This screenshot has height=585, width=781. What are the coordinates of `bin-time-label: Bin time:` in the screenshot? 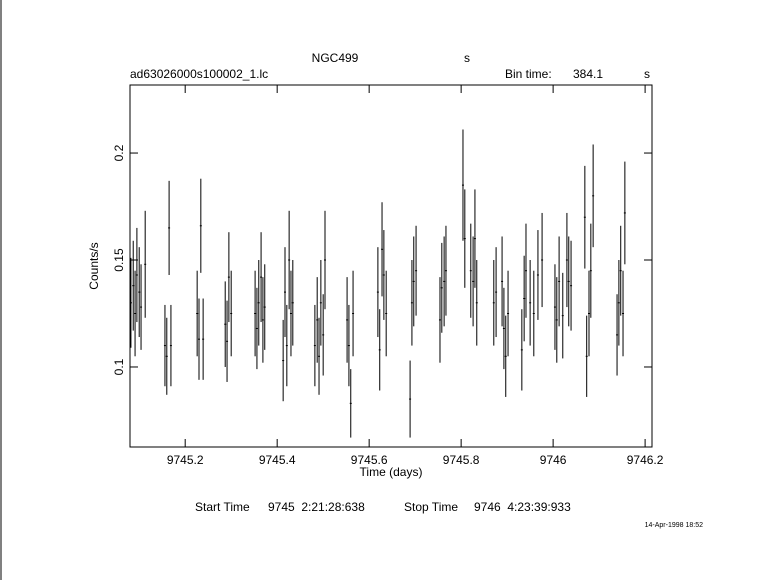 It's located at (528, 74).